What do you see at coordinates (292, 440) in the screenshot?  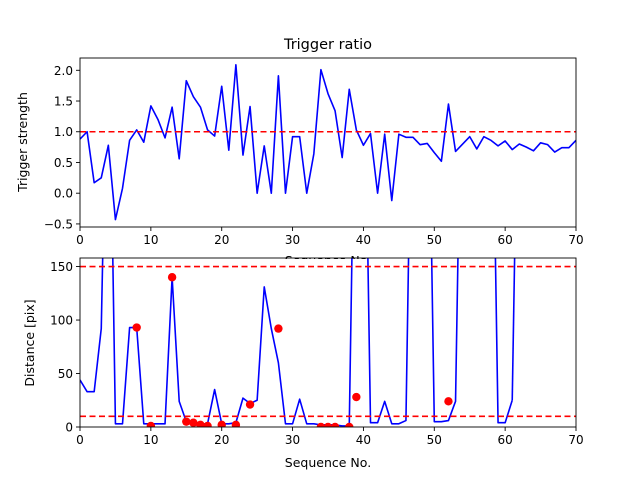 I see `distance-x-tick-label: 30` at bounding box center [292, 440].